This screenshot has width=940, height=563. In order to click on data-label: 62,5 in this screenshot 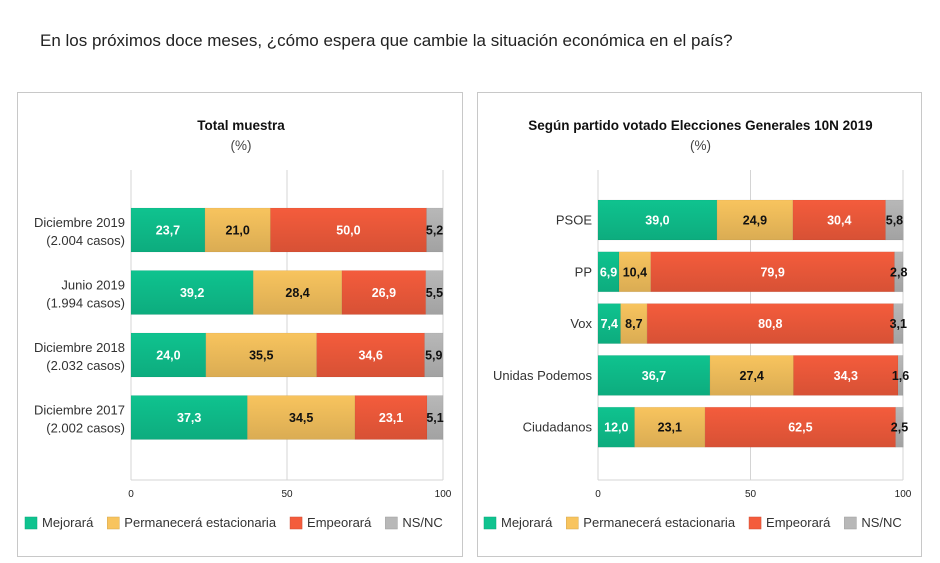, I will do `click(800, 428)`.